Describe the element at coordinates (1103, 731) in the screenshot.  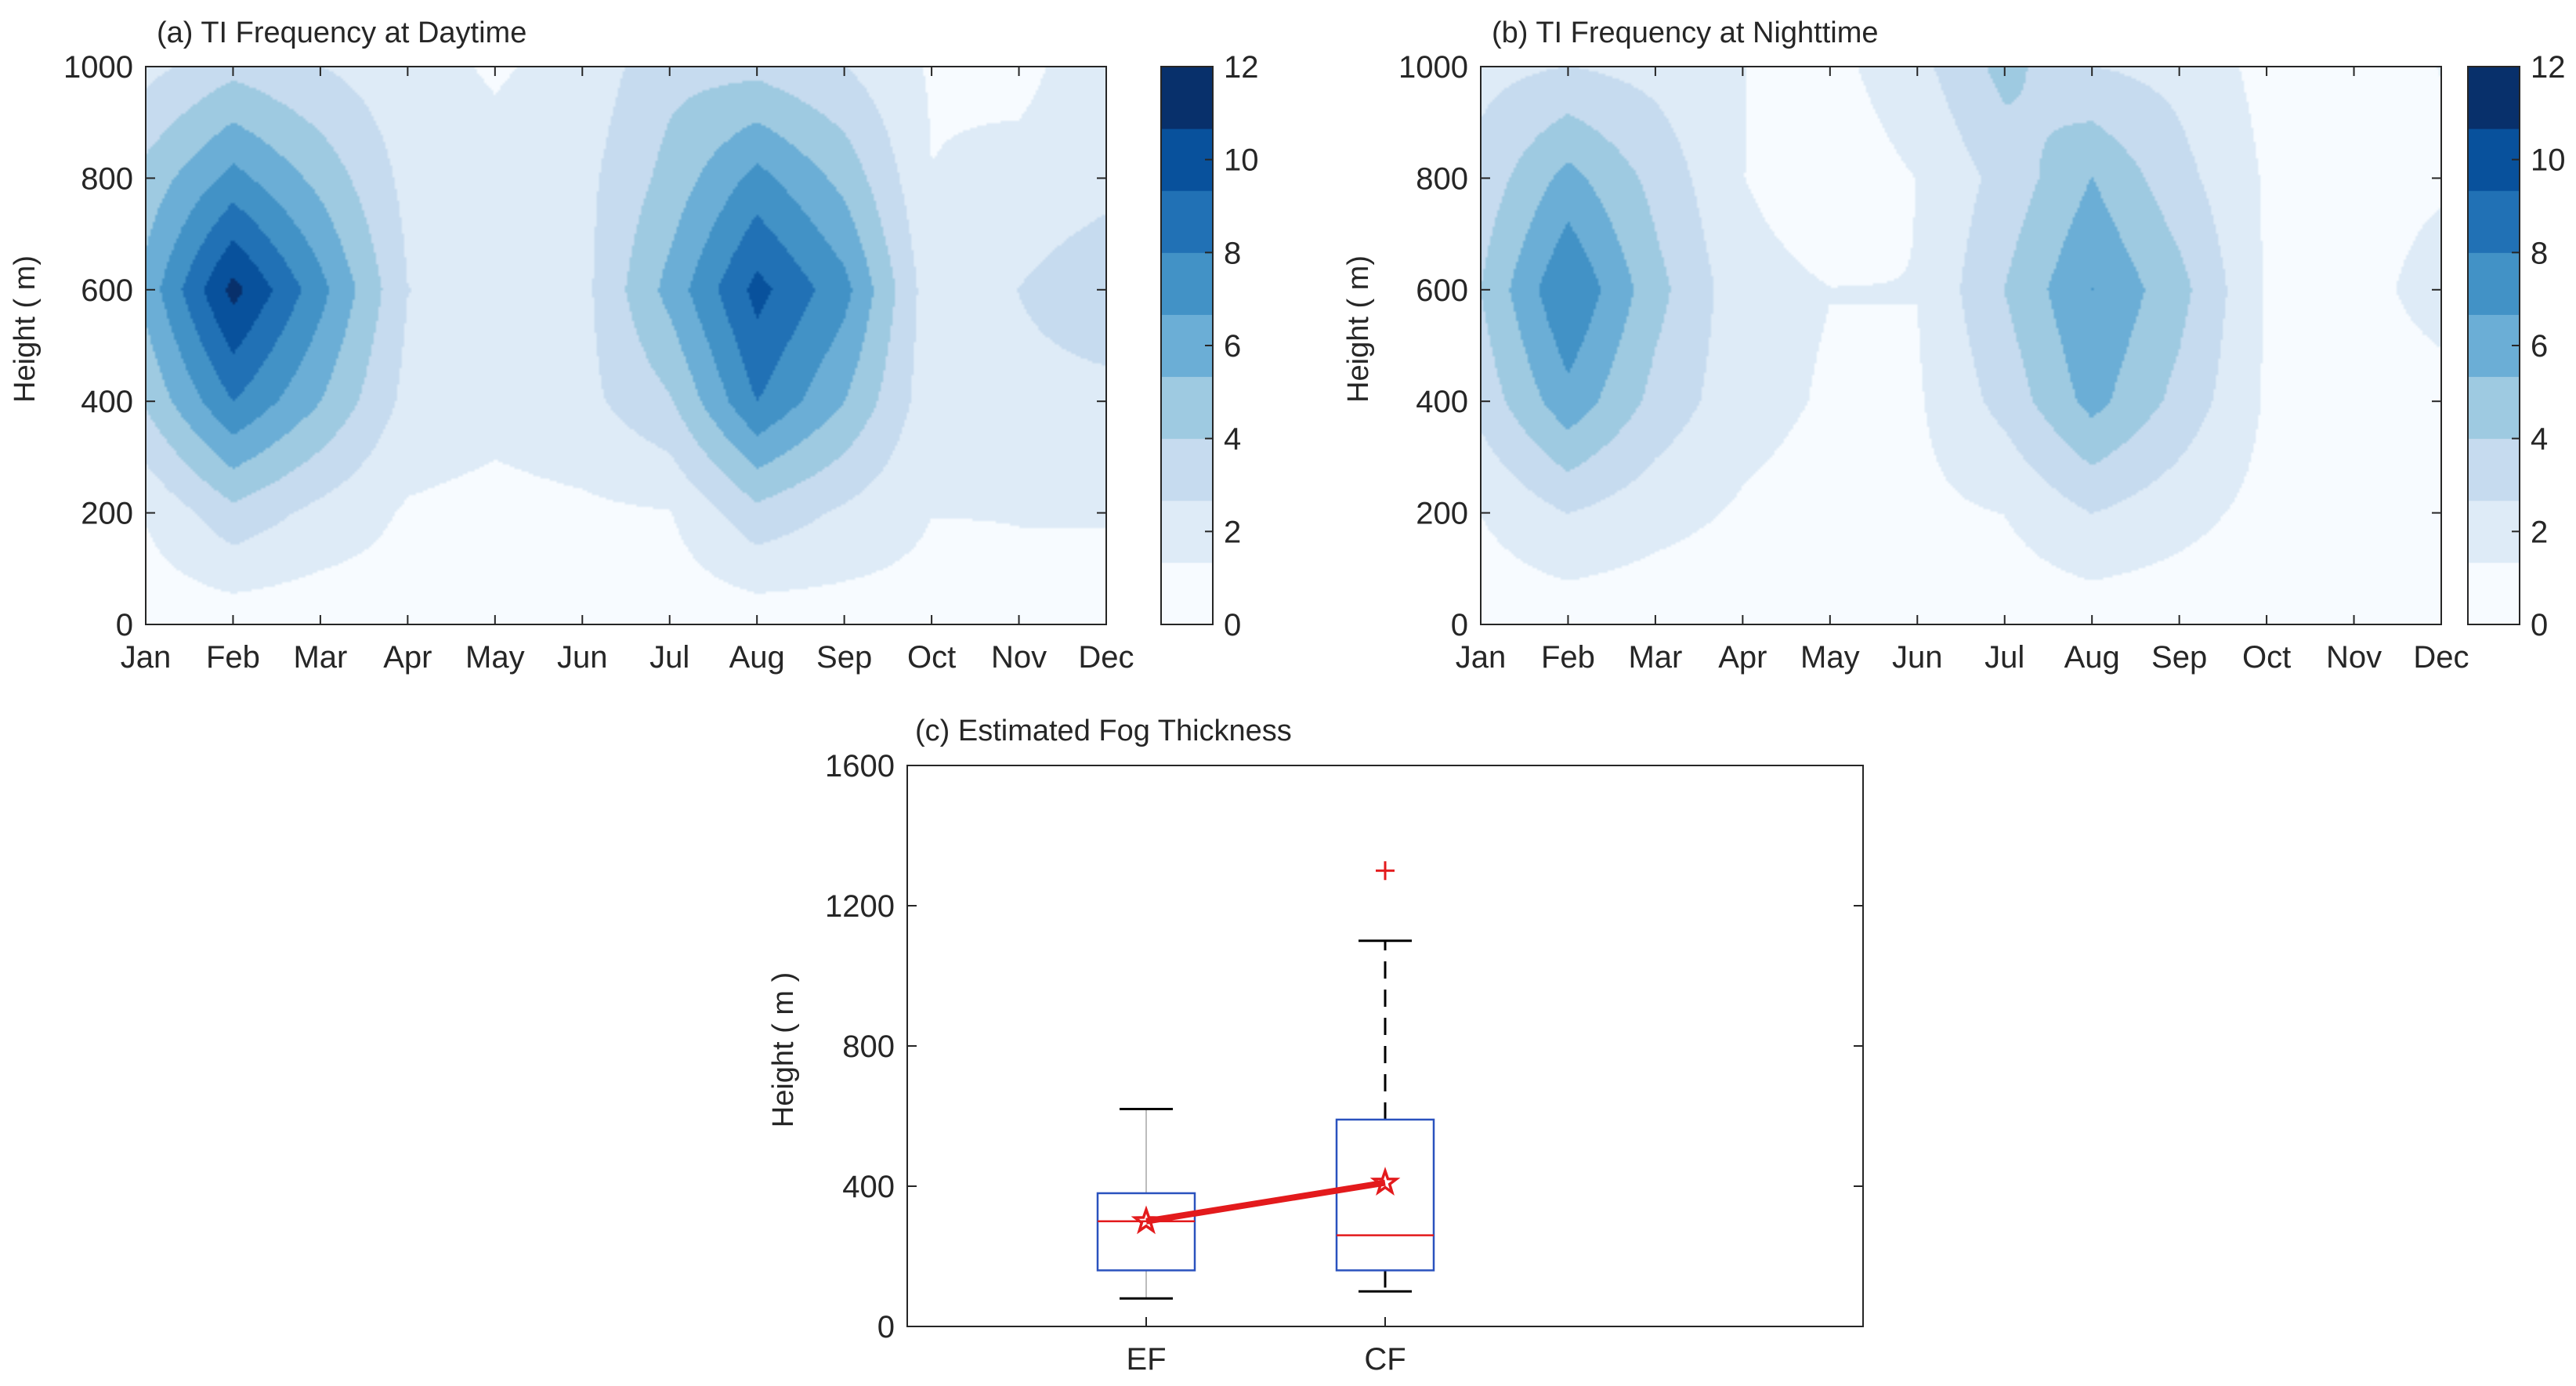
I see `panel-c-title: (c) Estimated Fog Thickness` at that location.